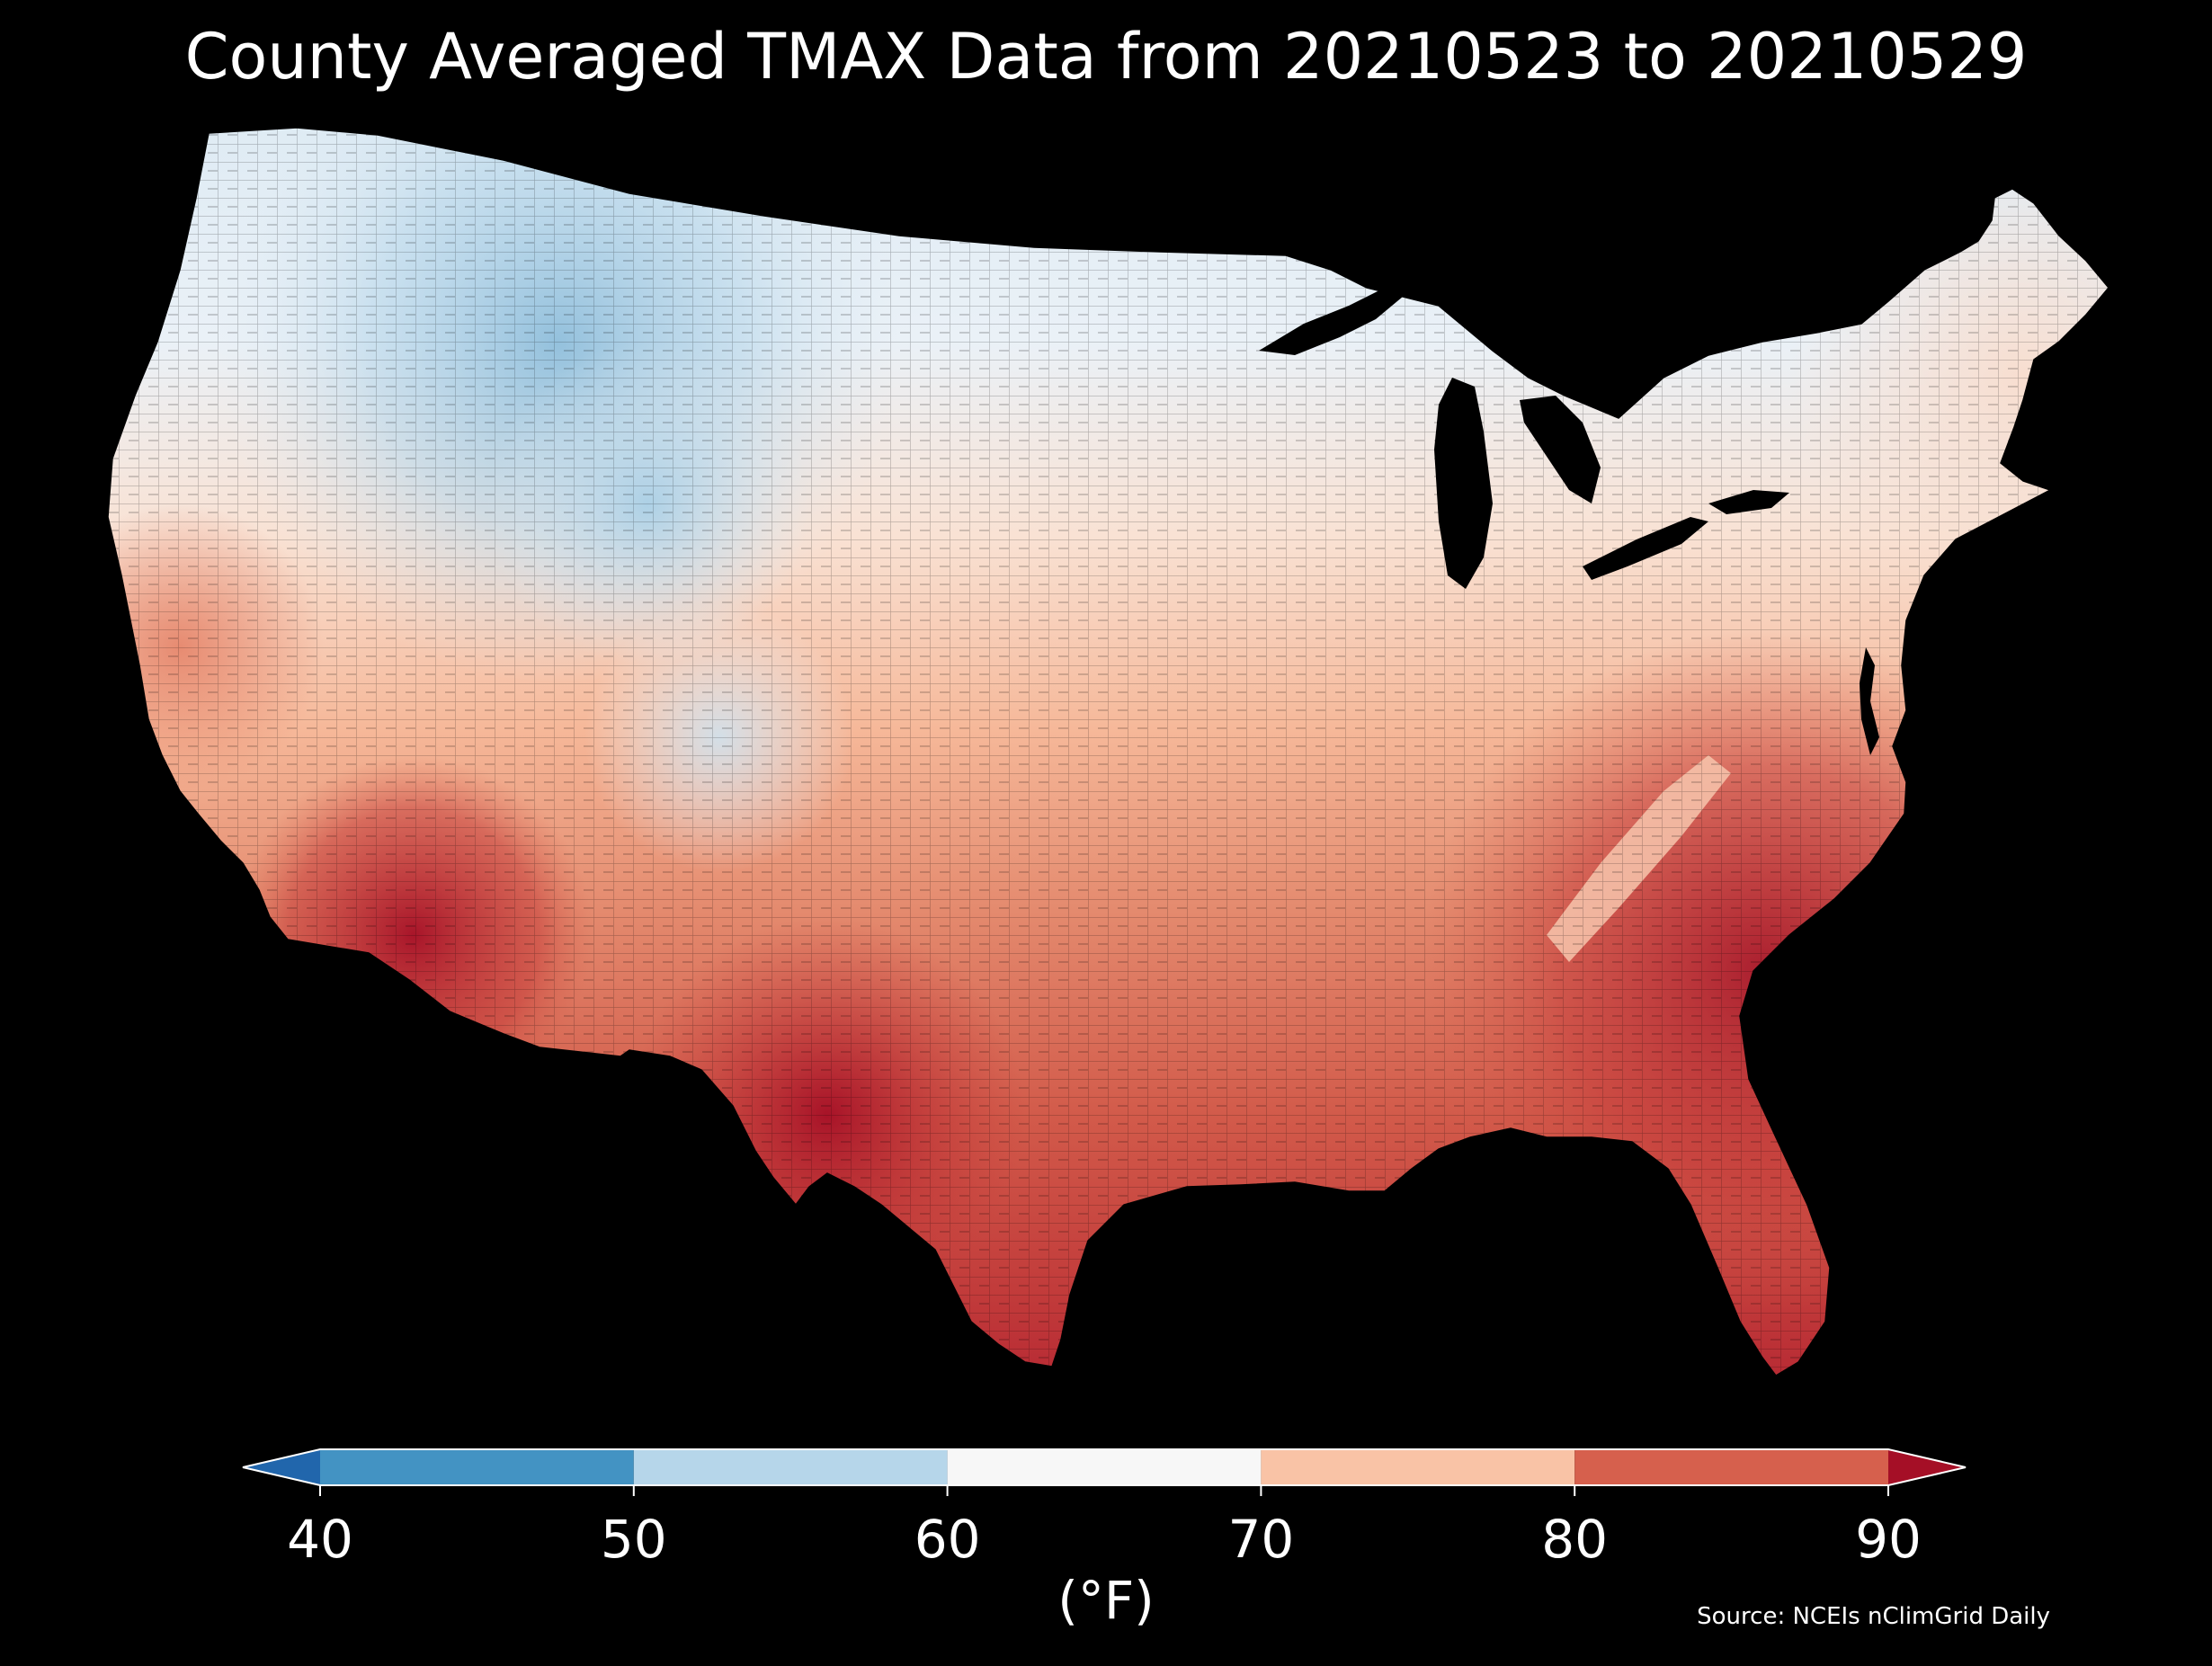 The width and height of the screenshot is (2212, 1666). Describe the element at coordinates (1748, 502) in the screenshot. I see `lake-ontario` at that location.